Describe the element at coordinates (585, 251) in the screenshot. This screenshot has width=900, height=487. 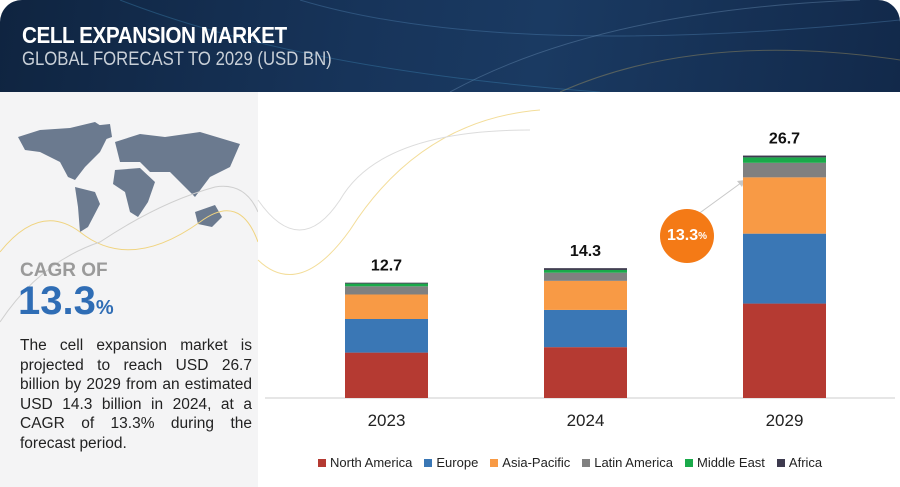
I see `bar-total-label: 14.3` at that location.